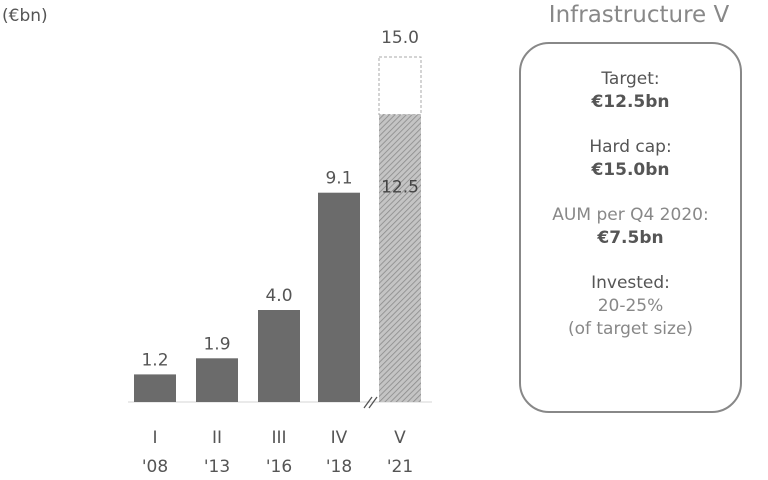  What do you see at coordinates (630, 329) in the screenshot?
I see `invested-note: (of target size)` at bounding box center [630, 329].